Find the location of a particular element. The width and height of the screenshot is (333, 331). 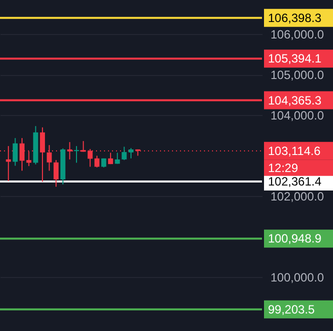

ref-line-label: 102,361.4 is located at coordinates (295, 181).